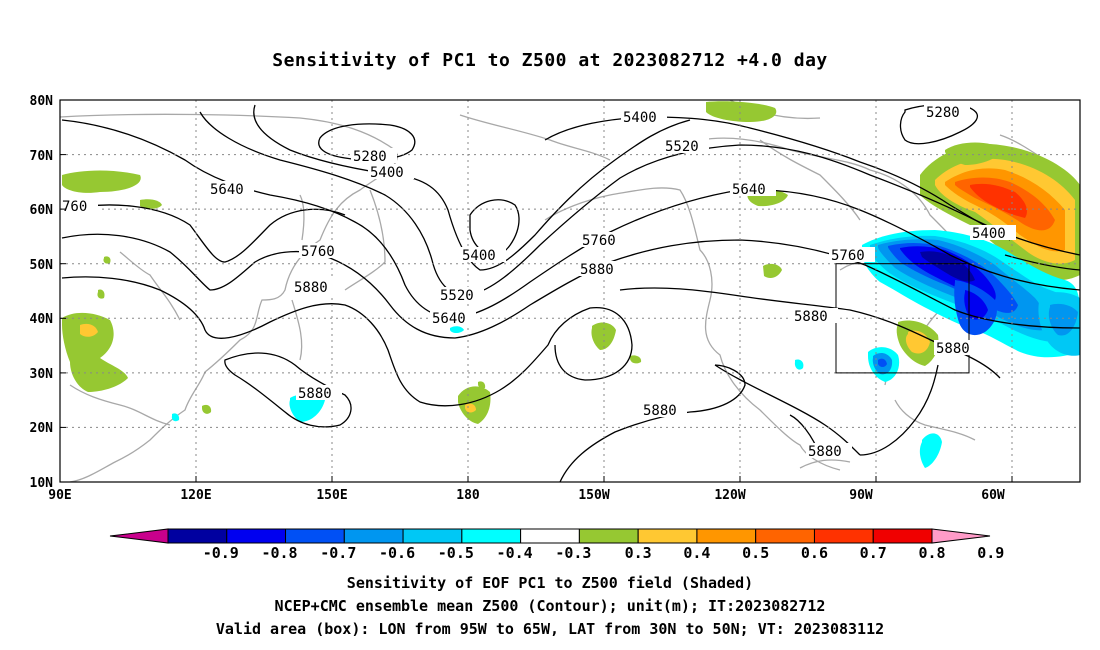 The image size is (1100, 650). I want to click on lat-label: 10N, so click(42, 483).